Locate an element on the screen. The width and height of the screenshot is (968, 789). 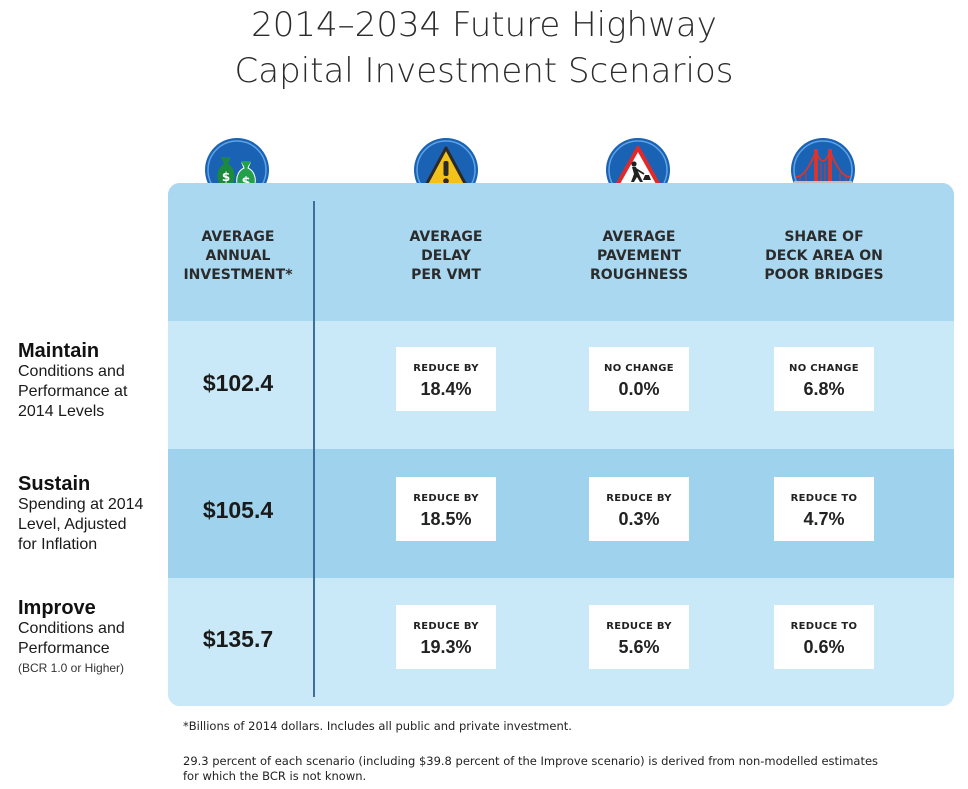
delay-cell: REDUCE BY 18.5% is located at coordinates (446, 509).